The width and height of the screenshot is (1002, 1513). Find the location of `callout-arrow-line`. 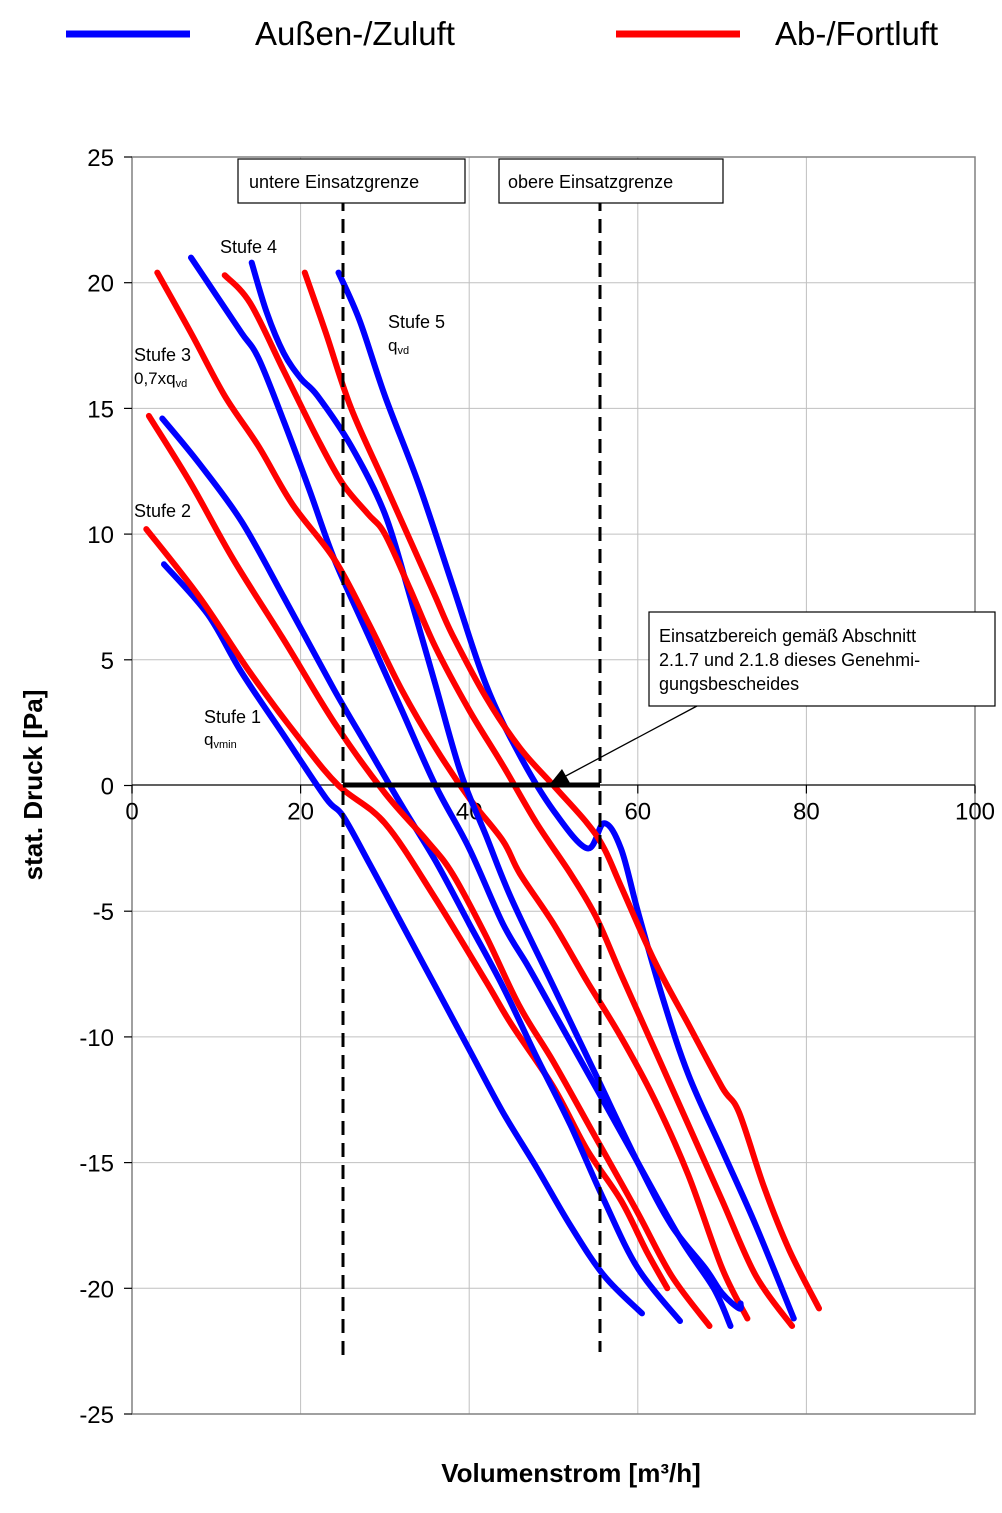

callout-arrow-line is located at coordinates (629, 742).